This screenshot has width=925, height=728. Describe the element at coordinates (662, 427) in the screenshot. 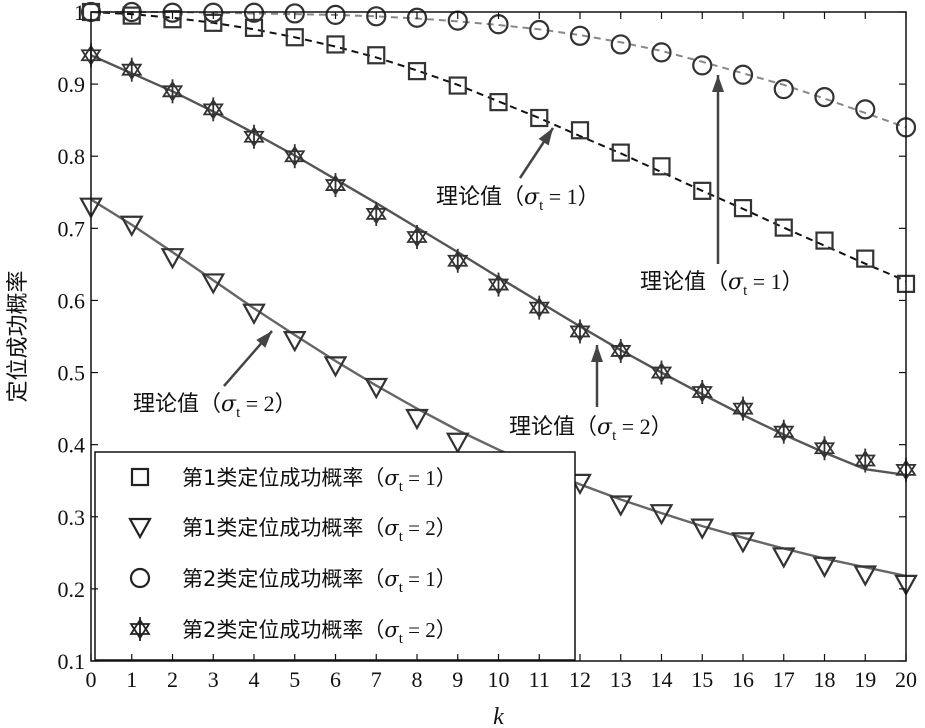

I see `annotation-paren-right: ）` at that location.